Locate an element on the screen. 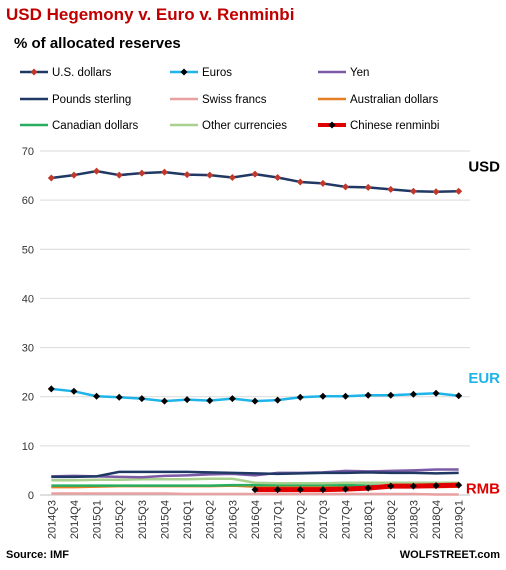  legend-item-euros: Euros is located at coordinates (201, 73).